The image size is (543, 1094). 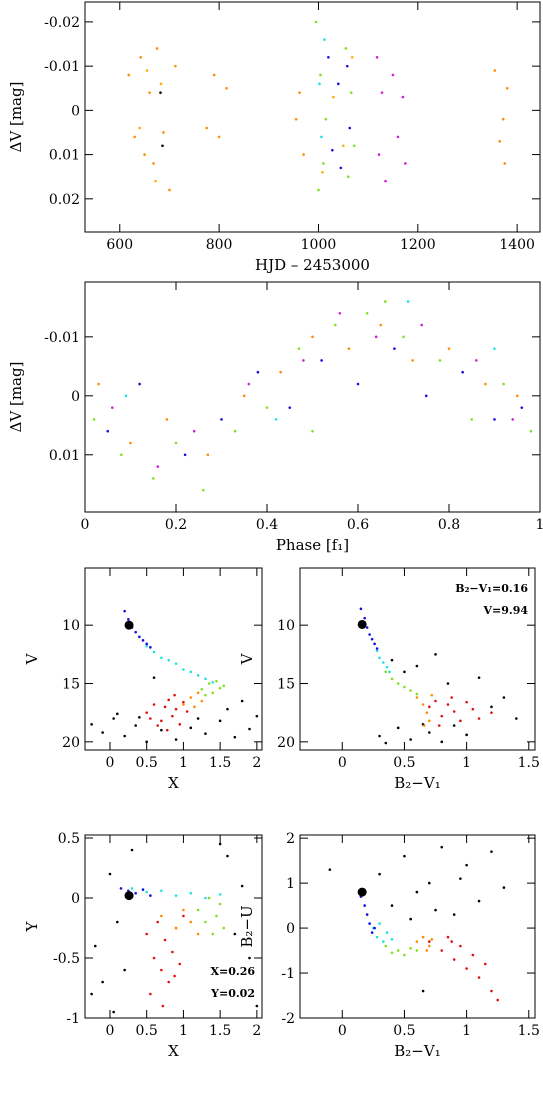 What do you see at coordinates (173, 783) in the screenshot?
I see `x-axis-label: X` at bounding box center [173, 783].